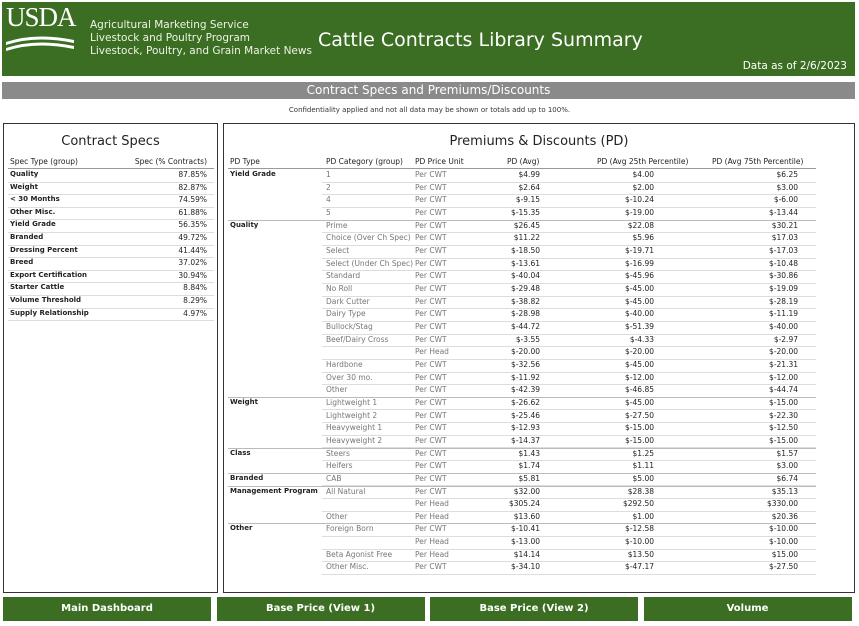  I want to click on spec-percent: 49.72%, so click(192, 237).